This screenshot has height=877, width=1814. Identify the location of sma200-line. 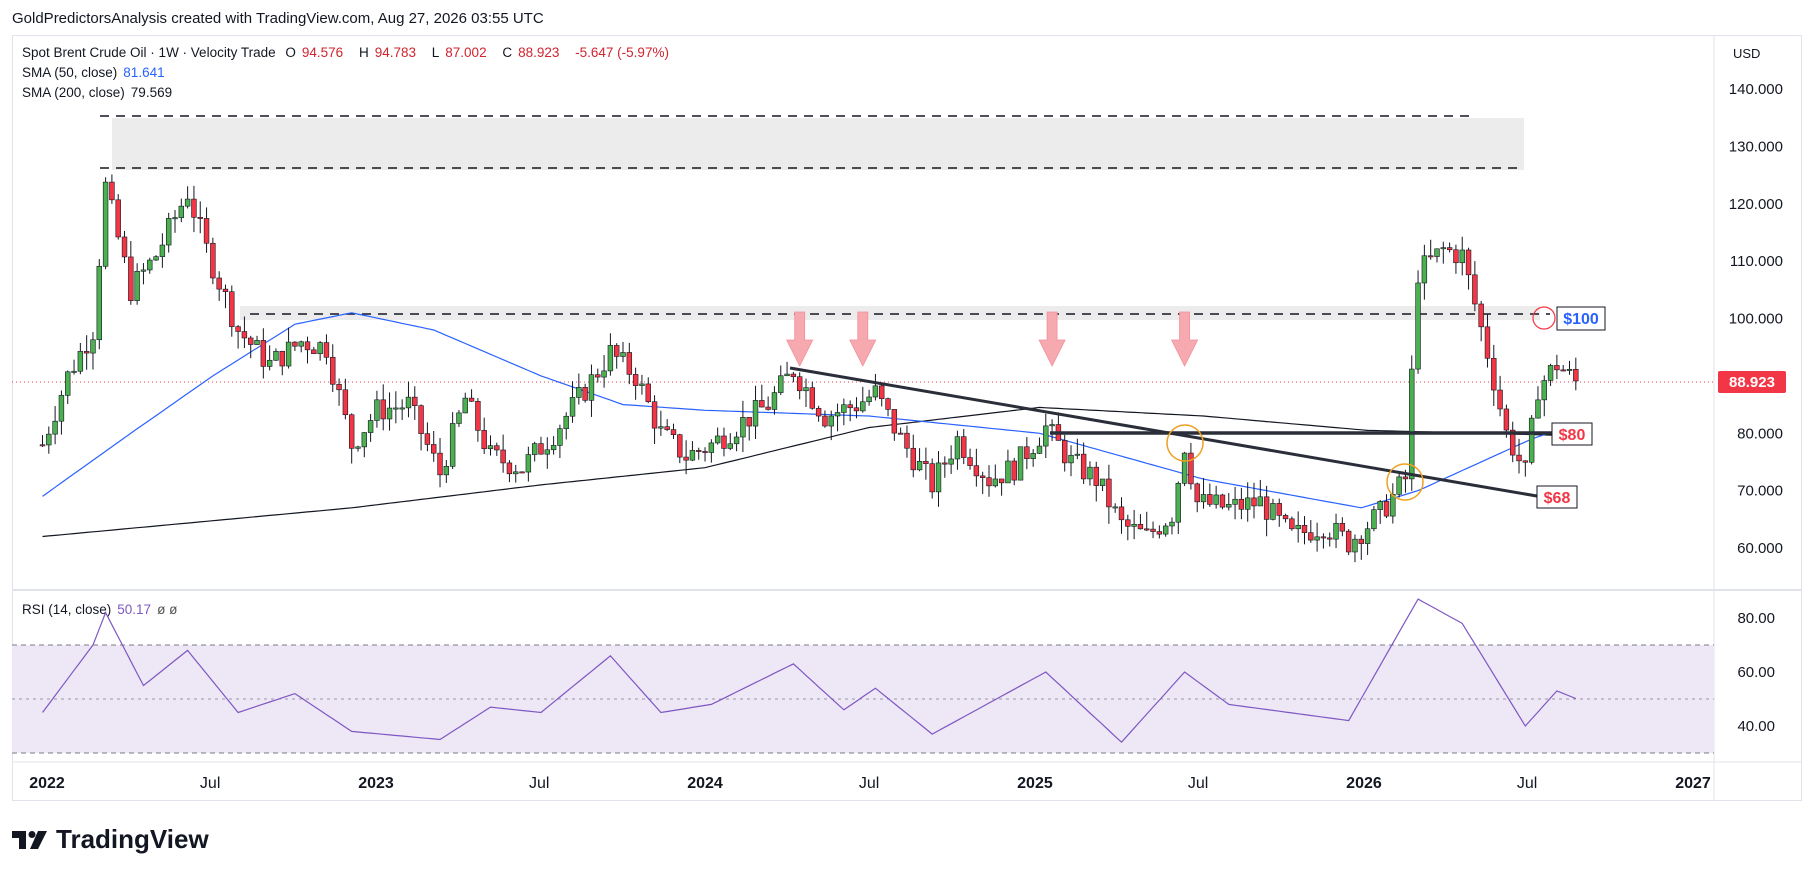
(809, 472).